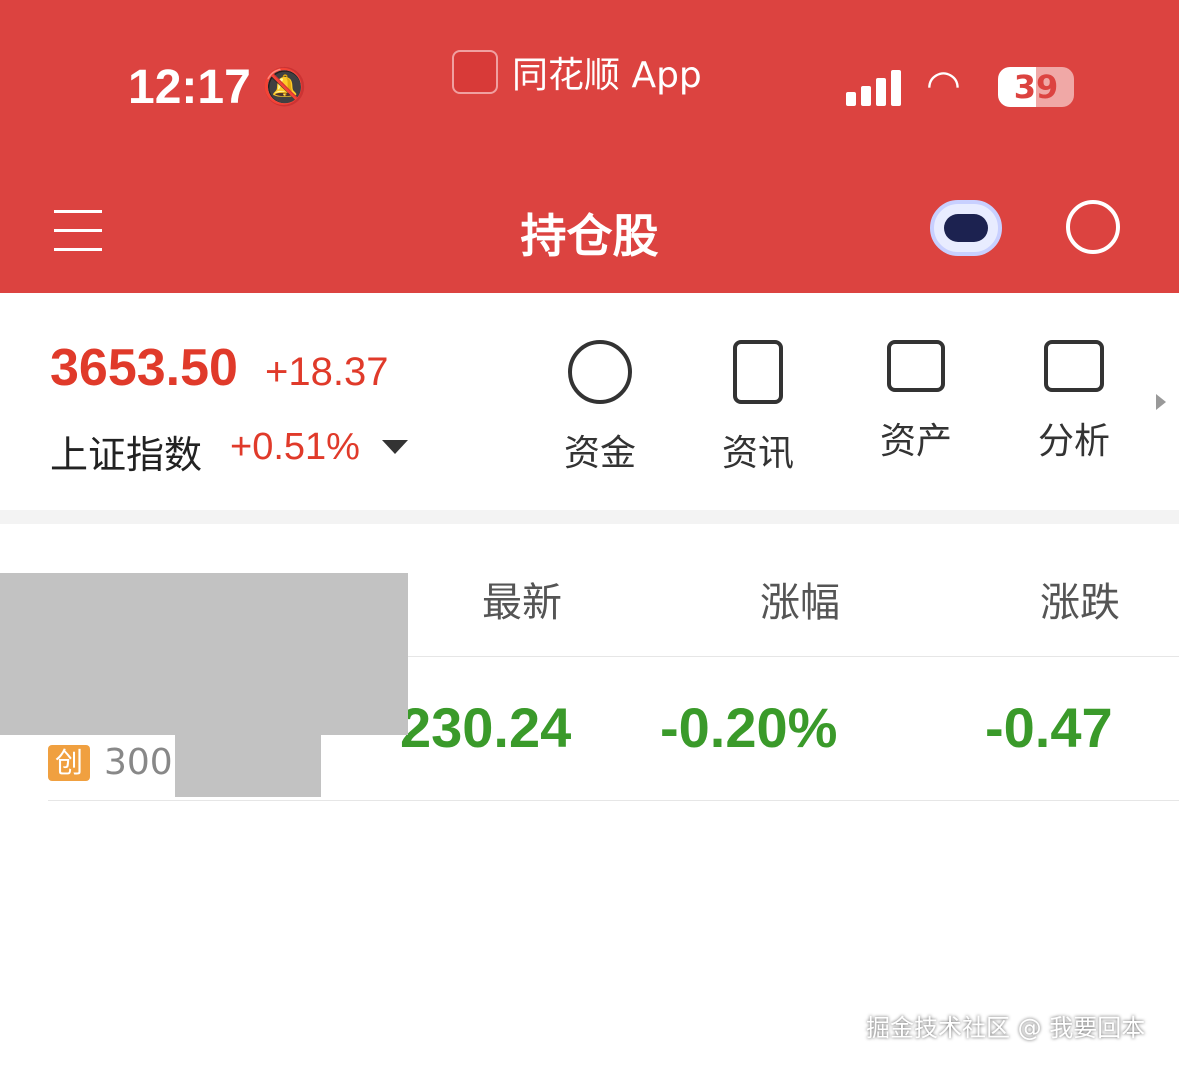 The image size is (1179, 1065). I want to click on tool-news: 资讯, so click(758, 408).